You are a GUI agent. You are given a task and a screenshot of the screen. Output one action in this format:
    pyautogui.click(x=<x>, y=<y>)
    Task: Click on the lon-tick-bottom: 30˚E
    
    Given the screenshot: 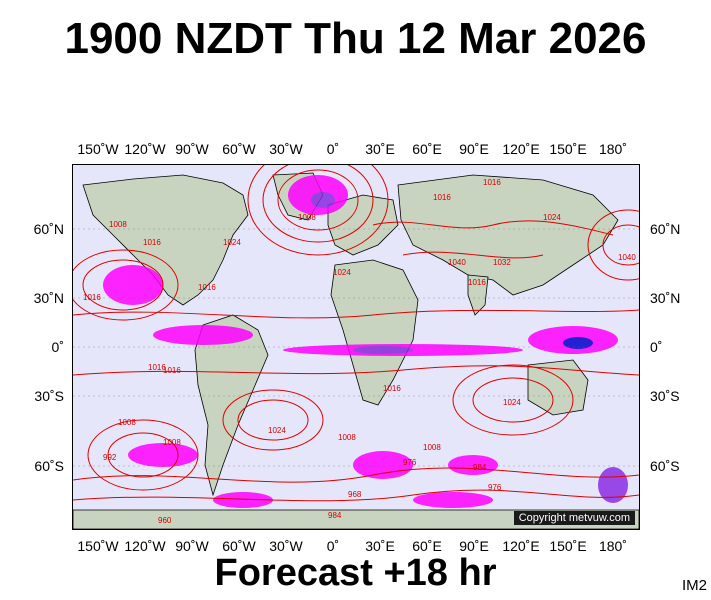 What is the action you would take?
    pyautogui.click(x=380, y=546)
    